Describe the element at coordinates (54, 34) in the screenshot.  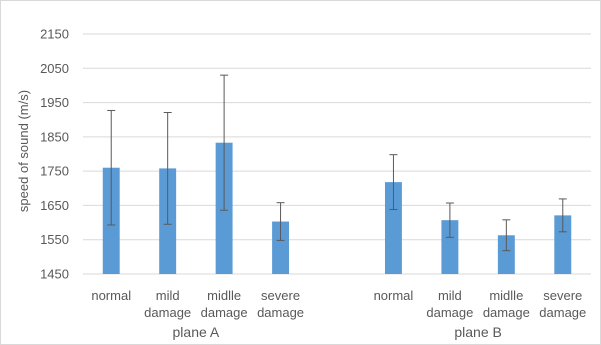
I see `y-tick-label: 2150` at that location.